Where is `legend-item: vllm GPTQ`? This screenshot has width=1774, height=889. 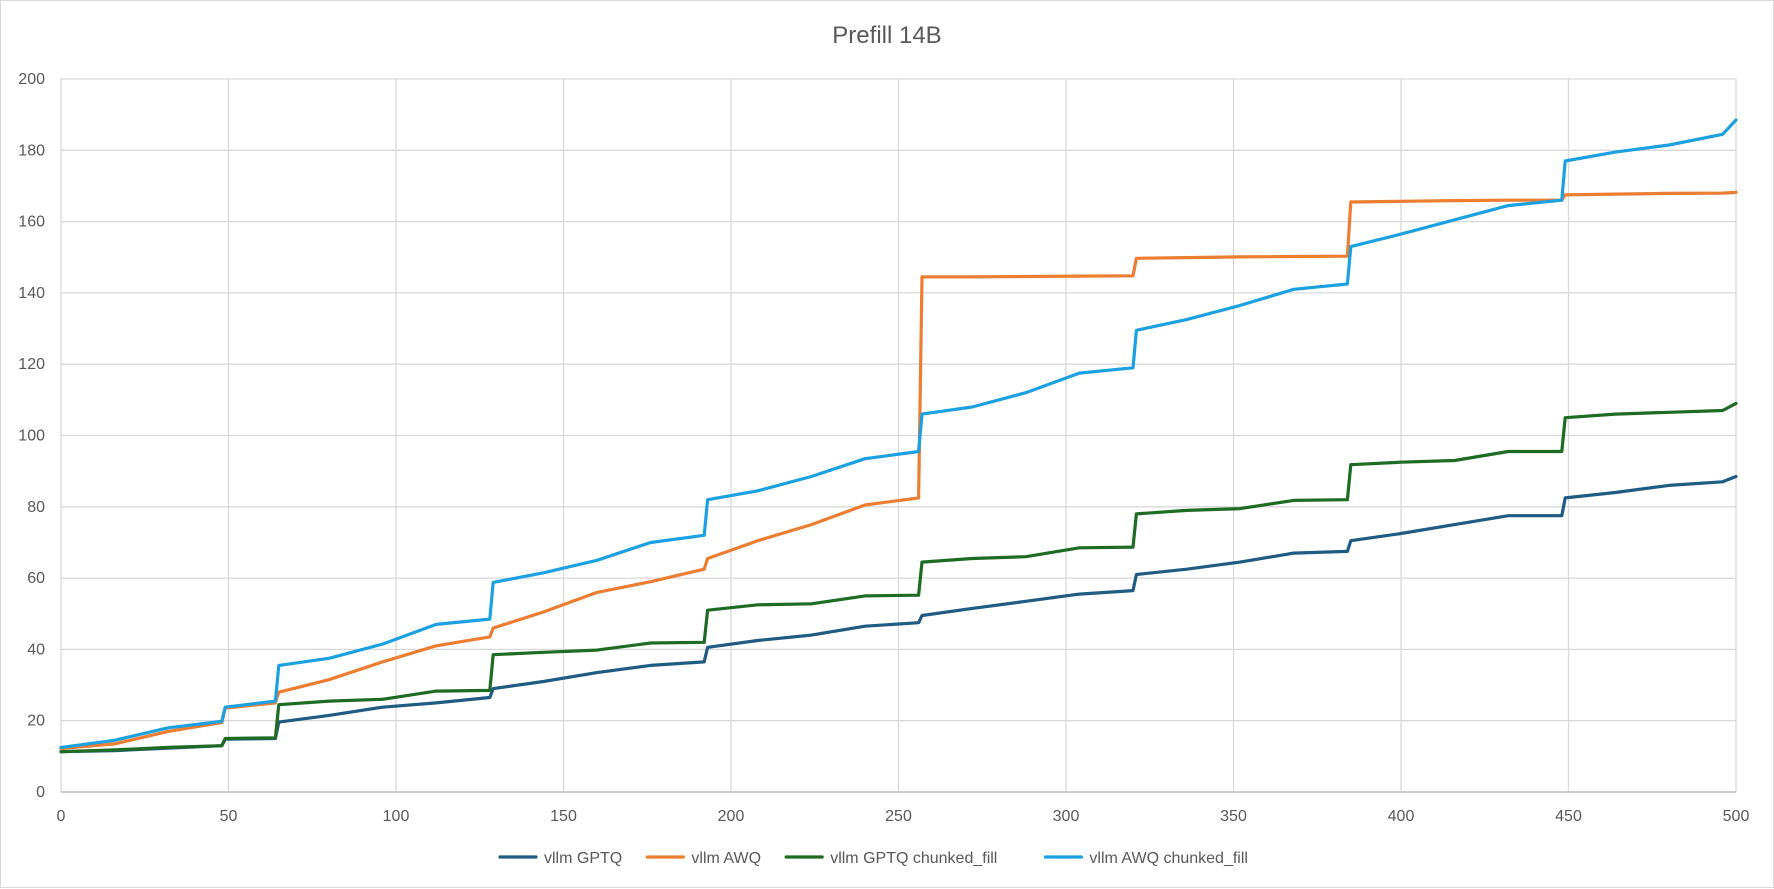 legend-item: vllm GPTQ is located at coordinates (560, 858).